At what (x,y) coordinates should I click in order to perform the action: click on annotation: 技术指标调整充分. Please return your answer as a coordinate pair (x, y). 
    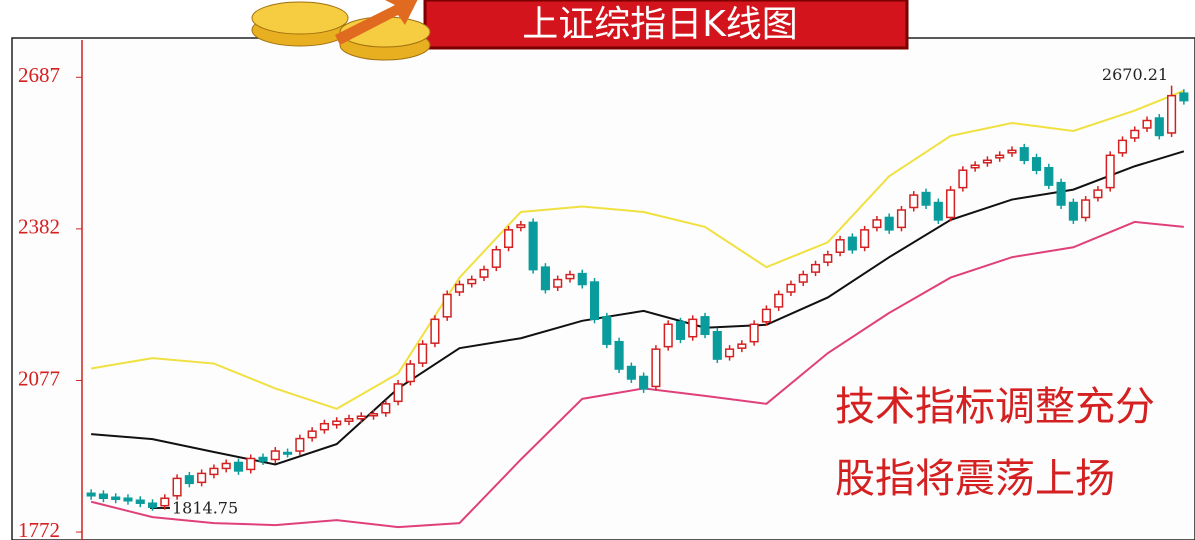
    Looking at the image, I should click on (995, 407).